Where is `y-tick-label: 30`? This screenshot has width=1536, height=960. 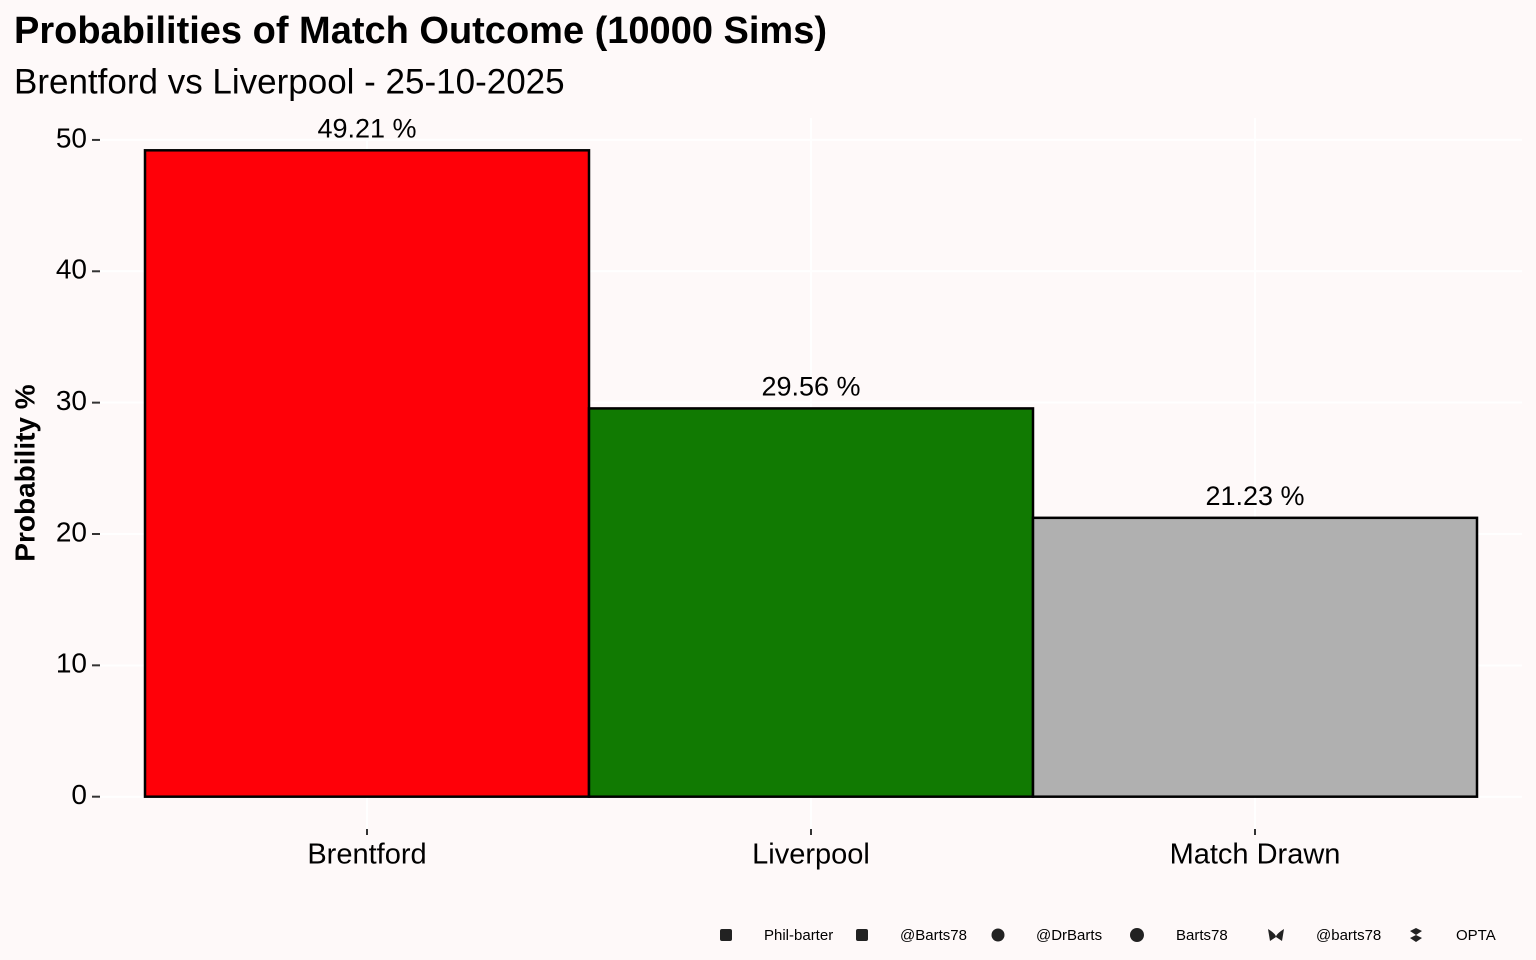
y-tick-label: 30 is located at coordinates (71, 400).